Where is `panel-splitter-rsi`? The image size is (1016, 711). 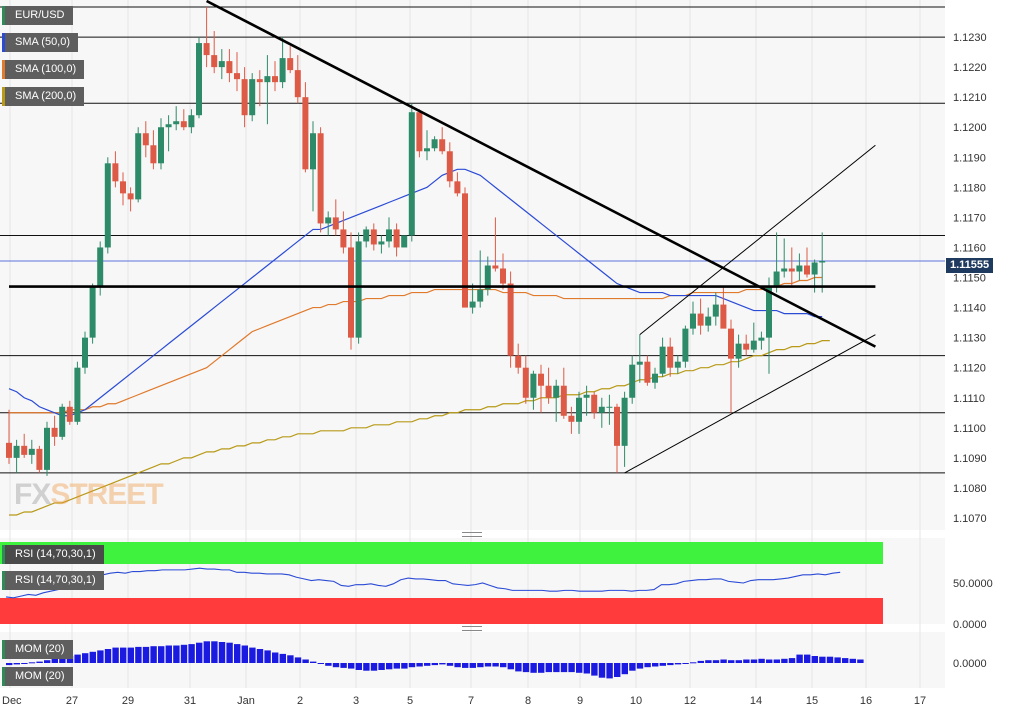 panel-splitter-rsi is located at coordinates (472, 534).